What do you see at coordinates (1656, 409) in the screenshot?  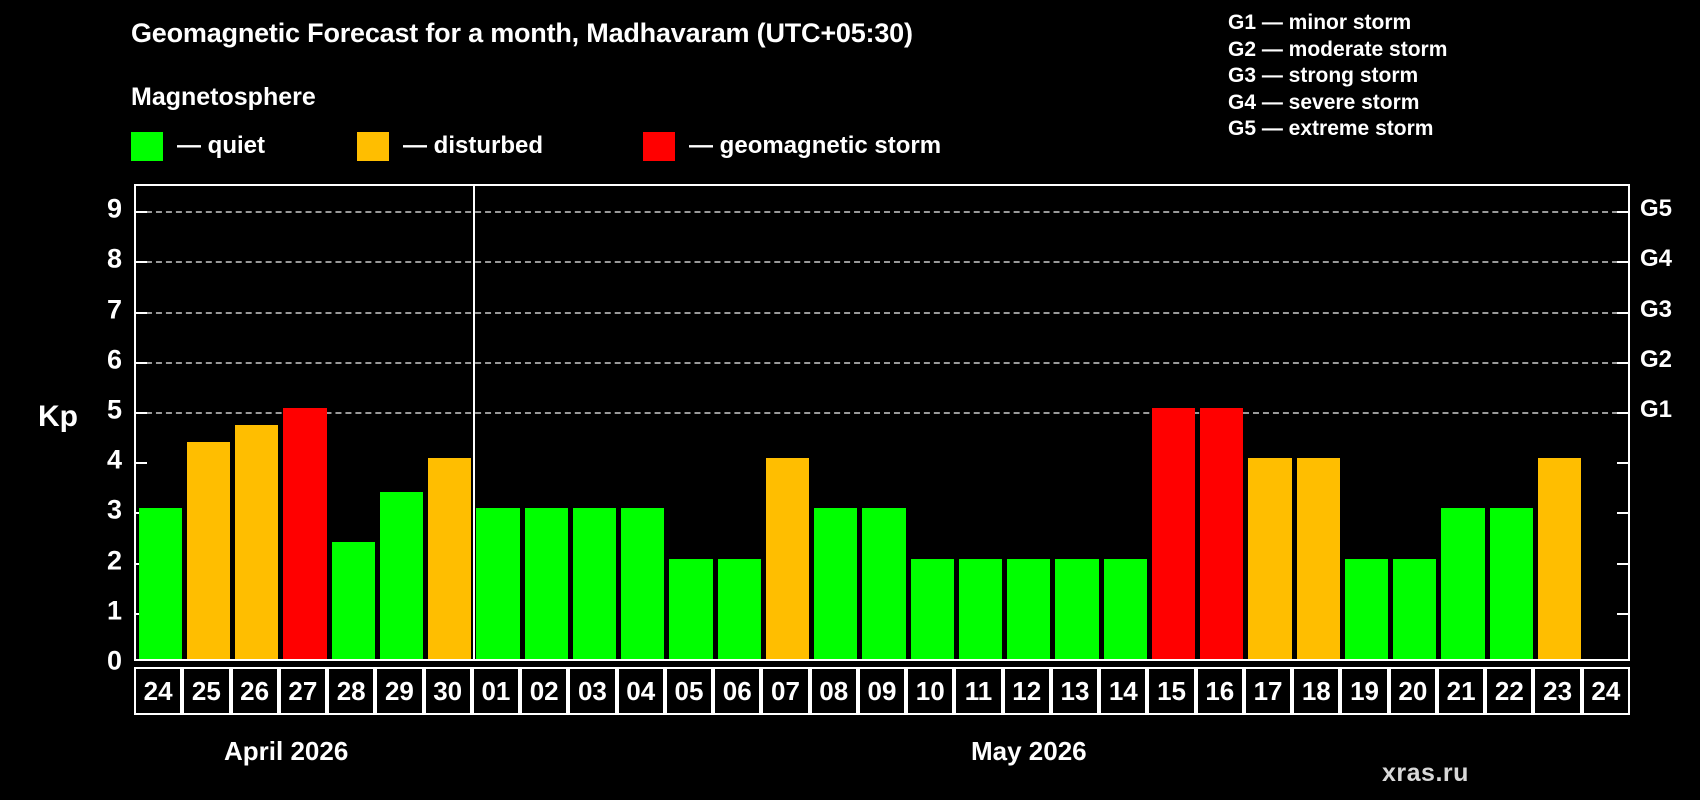 I see `g-axis-label-G1: G1` at bounding box center [1656, 409].